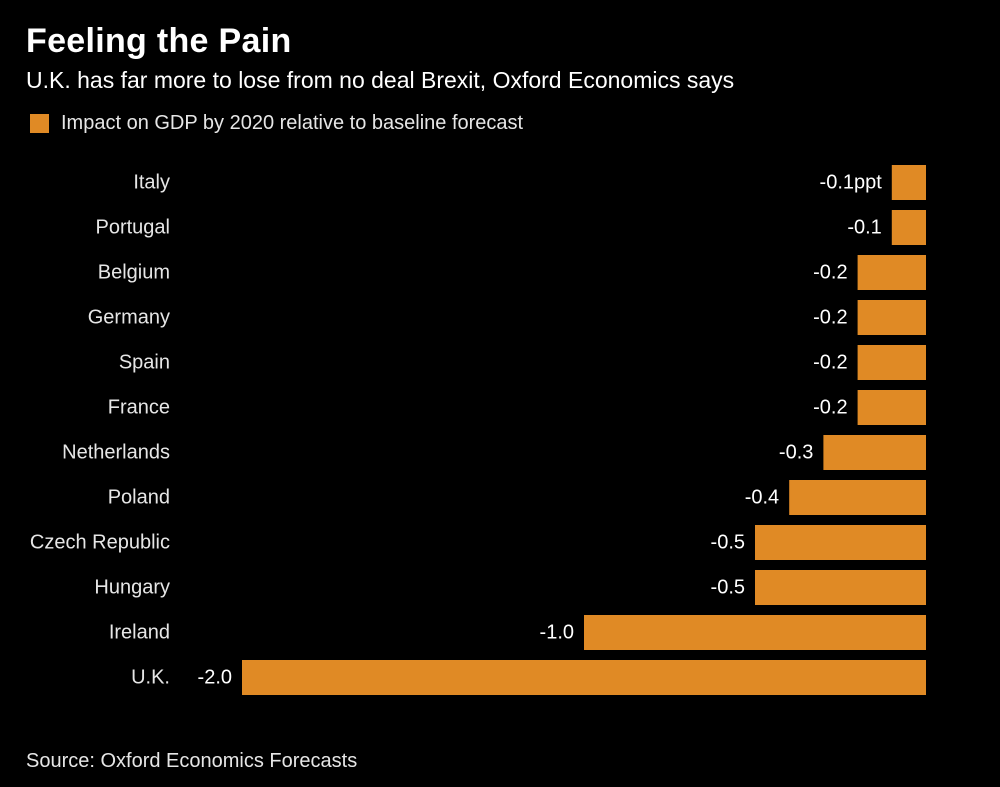 The height and width of the screenshot is (787, 1000). Describe the element at coordinates (150, 678) in the screenshot. I see `category-label: U.K.` at that location.